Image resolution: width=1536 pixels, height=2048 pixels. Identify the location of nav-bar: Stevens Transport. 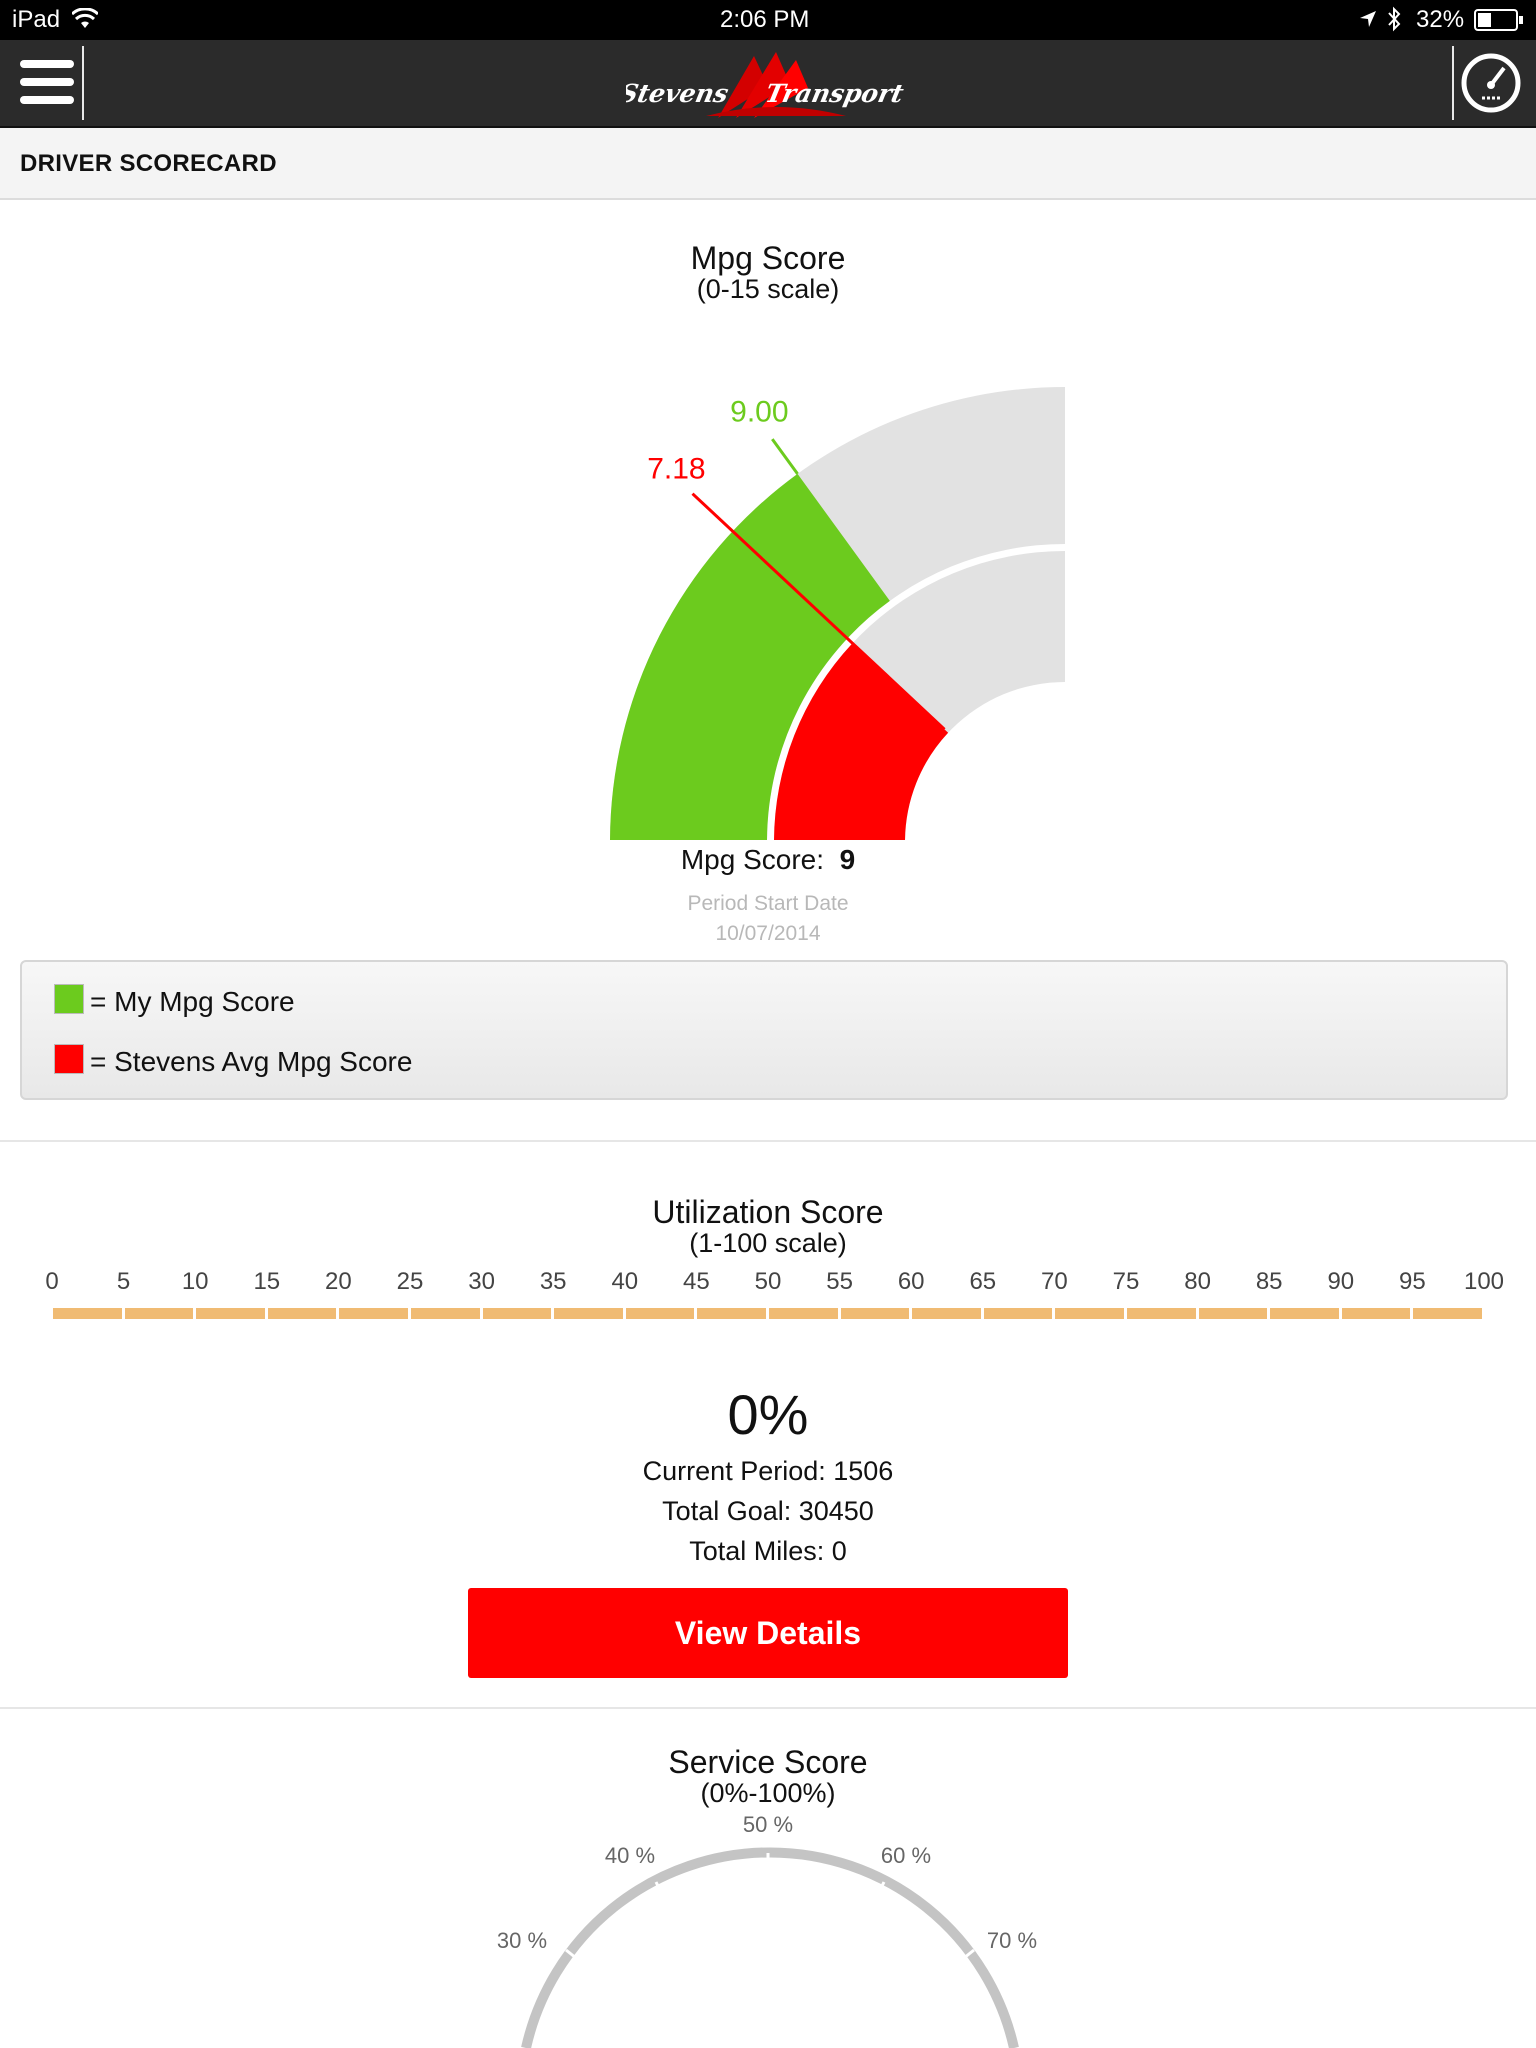
(768, 84).